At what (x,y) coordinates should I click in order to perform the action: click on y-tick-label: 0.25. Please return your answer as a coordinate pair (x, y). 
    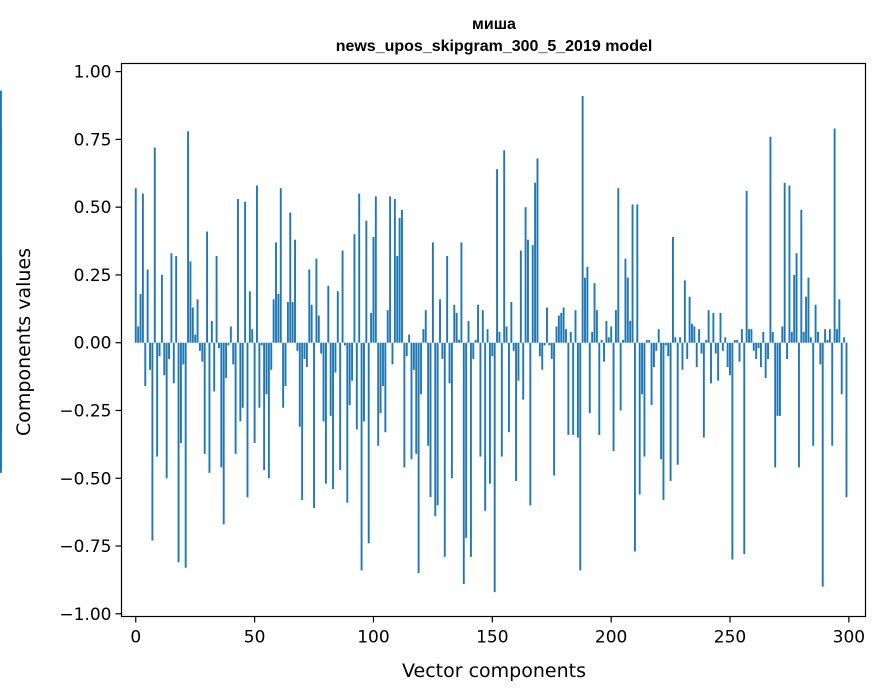
    Looking at the image, I should click on (93, 276).